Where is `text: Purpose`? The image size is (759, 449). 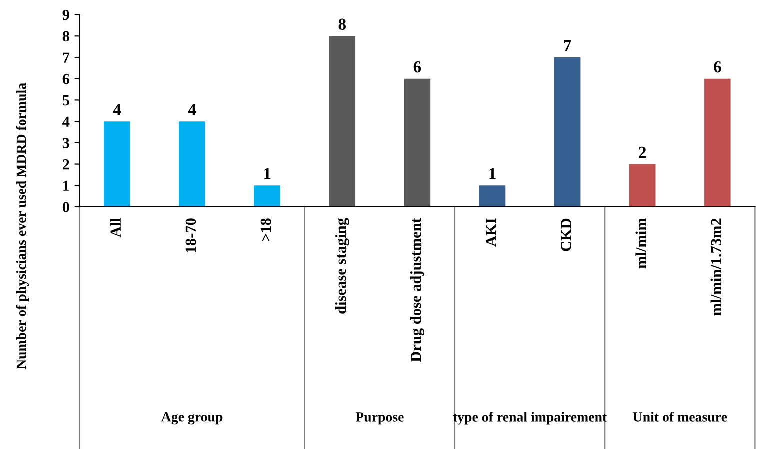
text: Purpose is located at coordinates (380, 418).